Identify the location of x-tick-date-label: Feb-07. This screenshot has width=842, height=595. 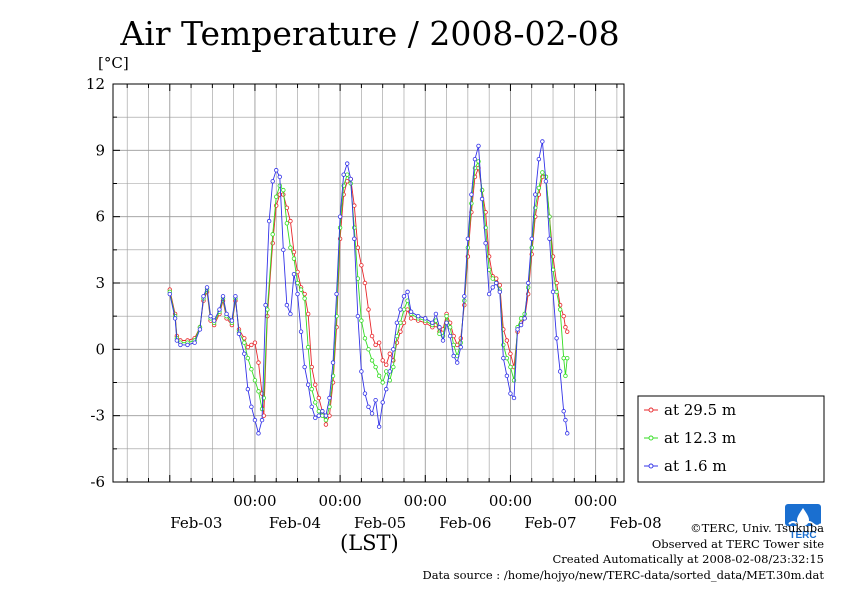
(550, 523).